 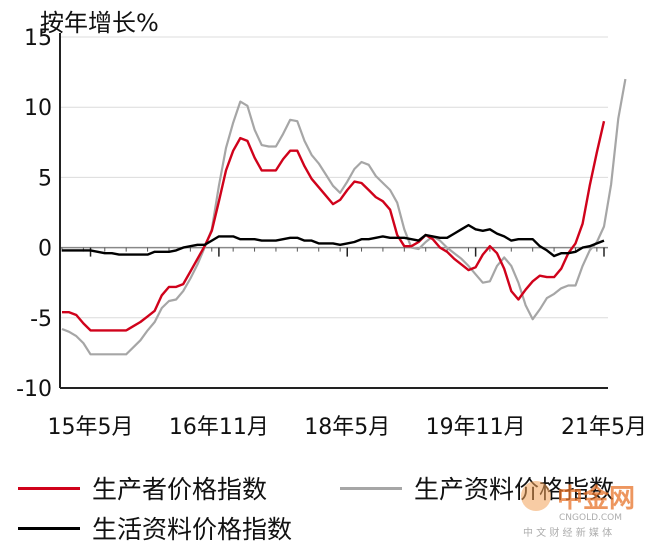 I want to click on legend-label-producer-goods: 生产资料价格指数, so click(x=514, y=489).